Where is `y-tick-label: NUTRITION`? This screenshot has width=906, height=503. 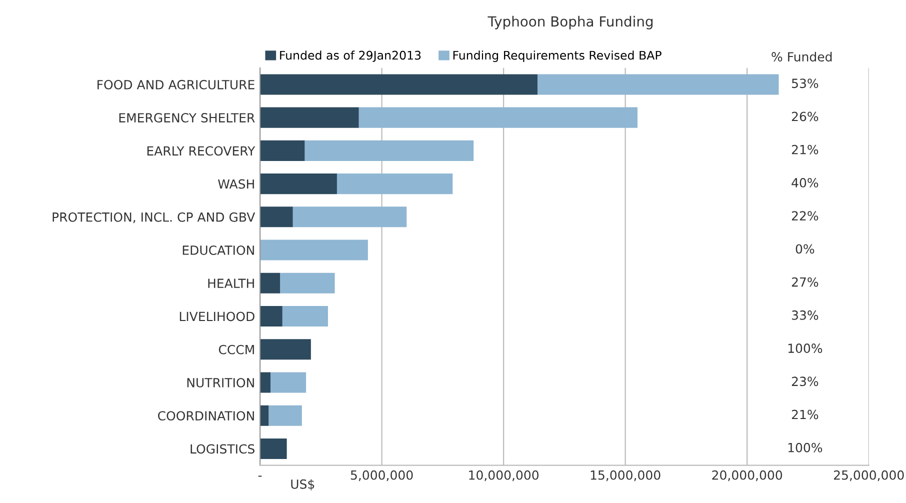
y-tick-label: NUTRITION is located at coordinates (220, 383).